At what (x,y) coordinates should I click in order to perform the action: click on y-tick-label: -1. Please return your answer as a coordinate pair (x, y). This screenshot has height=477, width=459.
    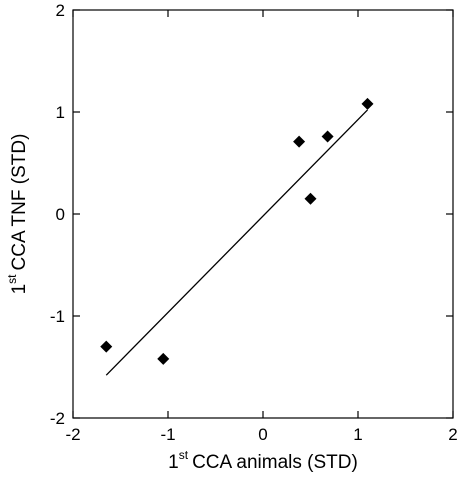
    Looking at the image, I should click on (57, 316).